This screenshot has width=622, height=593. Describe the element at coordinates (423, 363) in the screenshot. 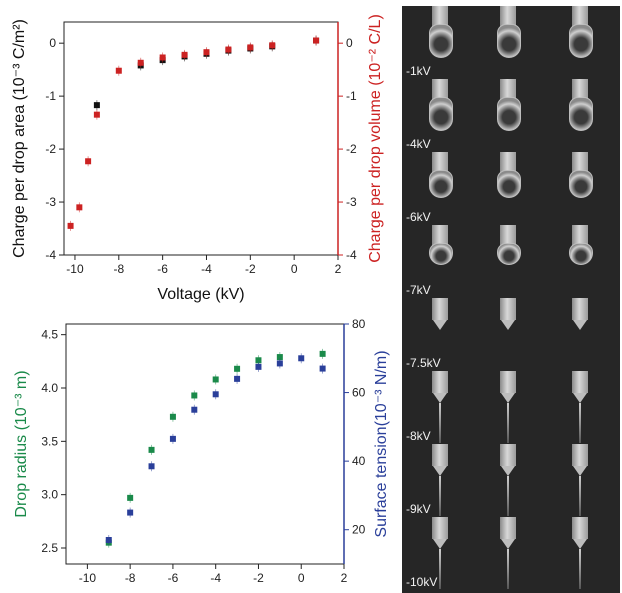

I see `voltage-label: -7.5kV` at that location.